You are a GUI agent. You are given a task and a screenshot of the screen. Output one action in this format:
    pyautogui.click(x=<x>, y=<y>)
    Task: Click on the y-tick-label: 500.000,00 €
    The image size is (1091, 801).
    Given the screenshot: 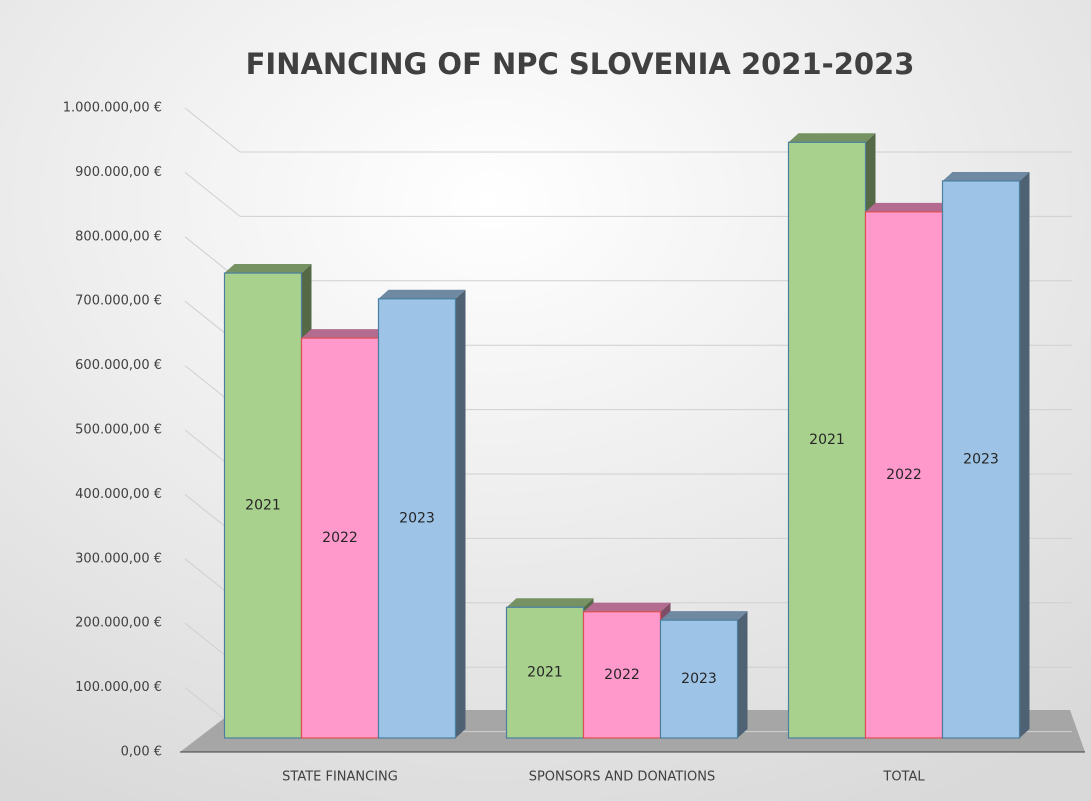 What is the action you would take?
    pyautogui.click(x=118, y=430)
    